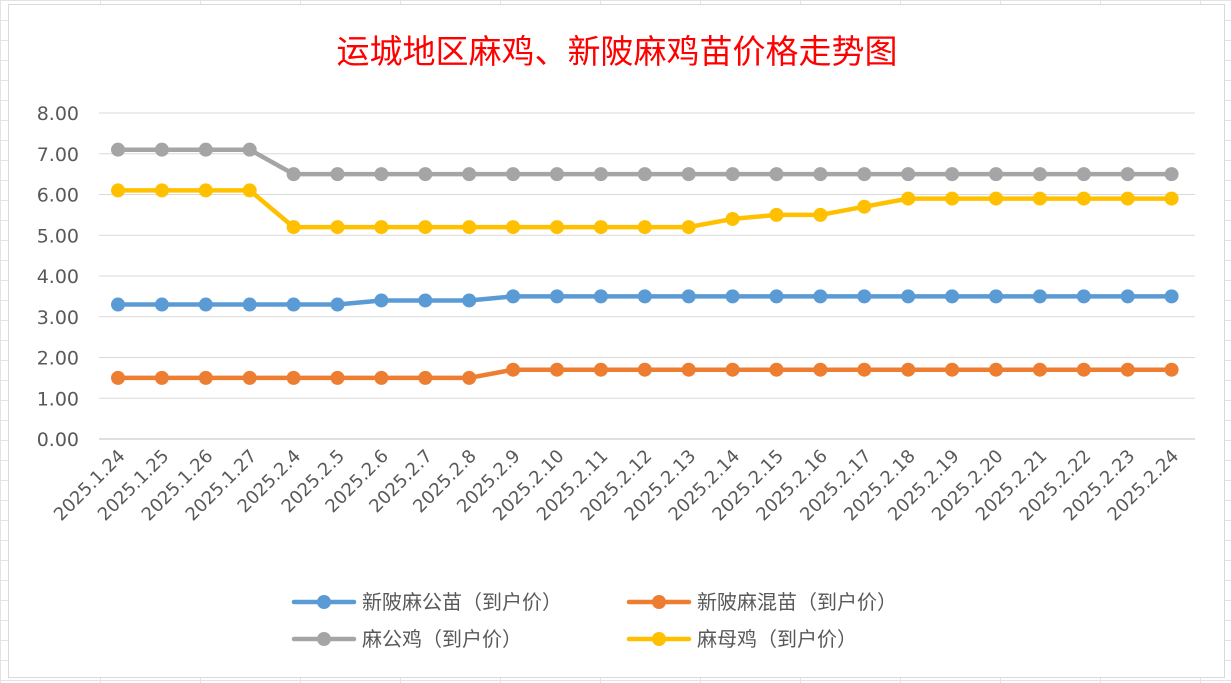  I want to click on legend-item: 麻母鸡（到户价）, so click(741, 639).